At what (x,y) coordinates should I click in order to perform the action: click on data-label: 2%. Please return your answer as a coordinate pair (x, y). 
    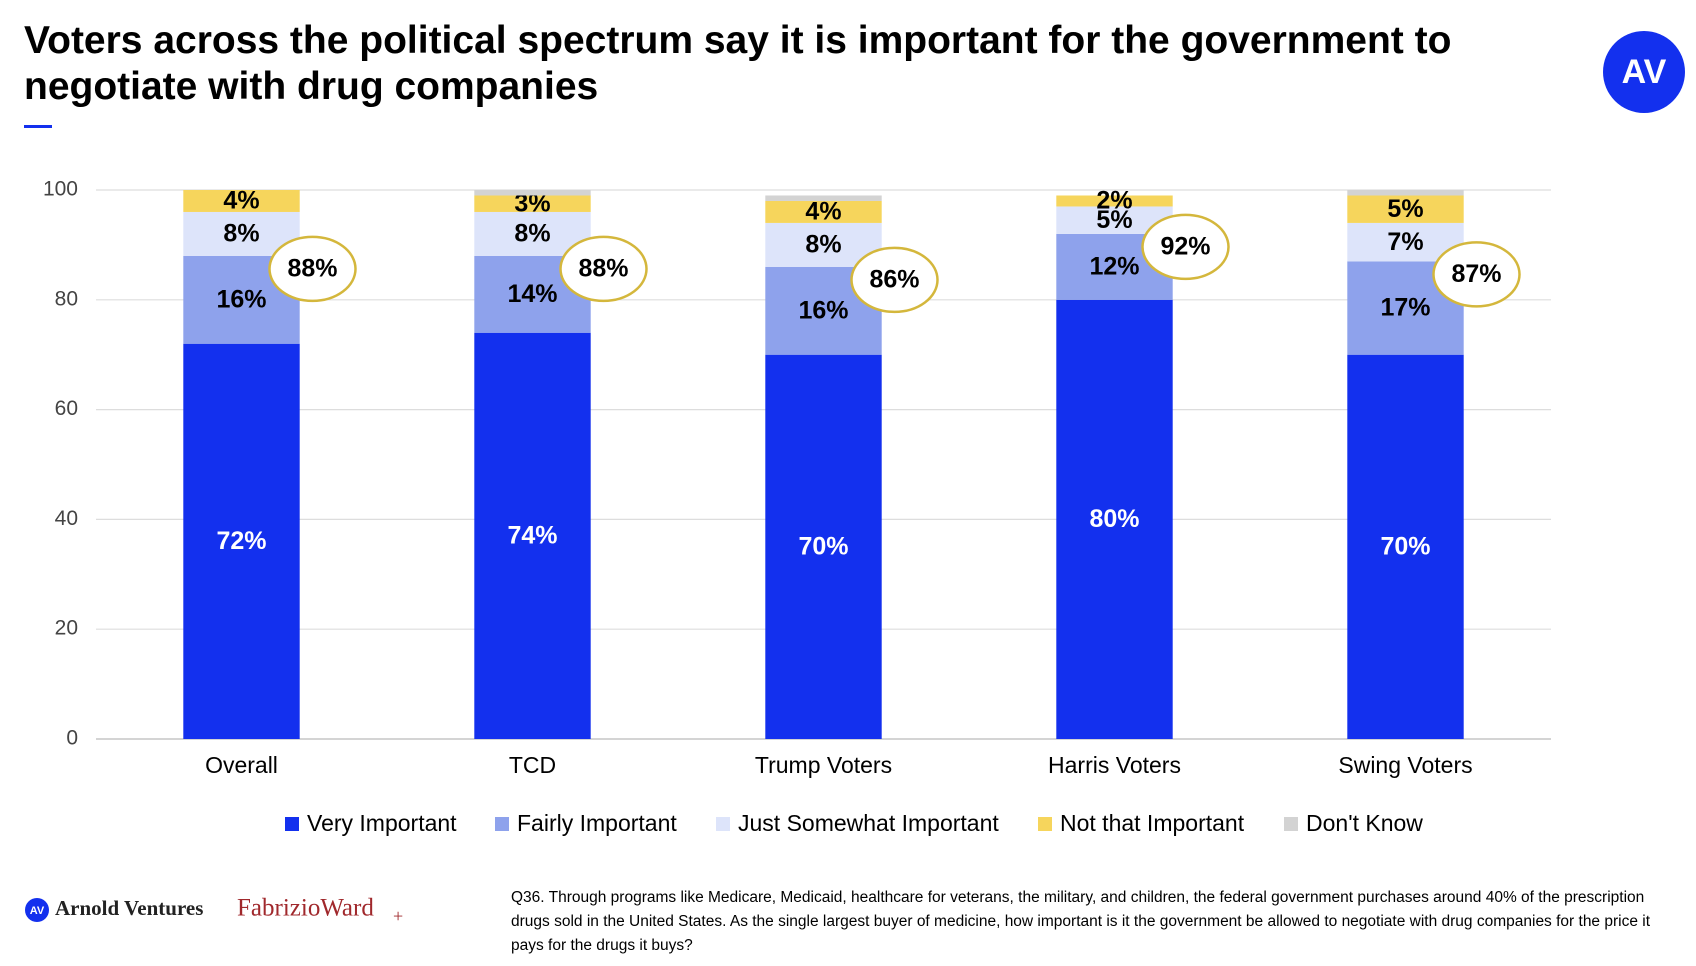
    Looking at the image, I should click on (1114, 201).